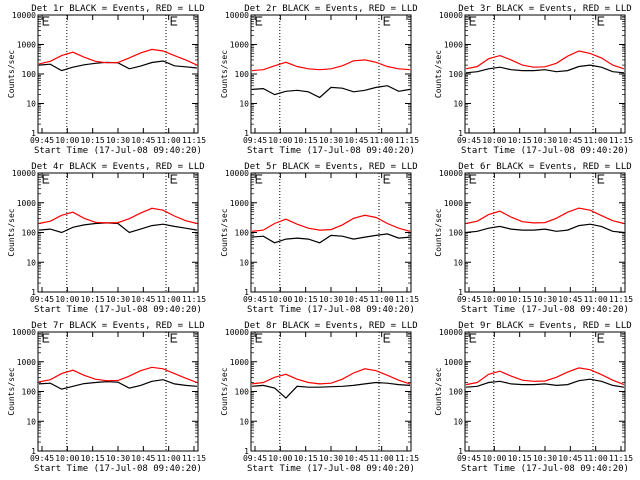 The width and height of the screenshot is (640, 480). Describe the element at coordinates (544, 9) in the screenshot. I see `panel-title: Det 3r BLACK = Events, RED = LLD` at that location.